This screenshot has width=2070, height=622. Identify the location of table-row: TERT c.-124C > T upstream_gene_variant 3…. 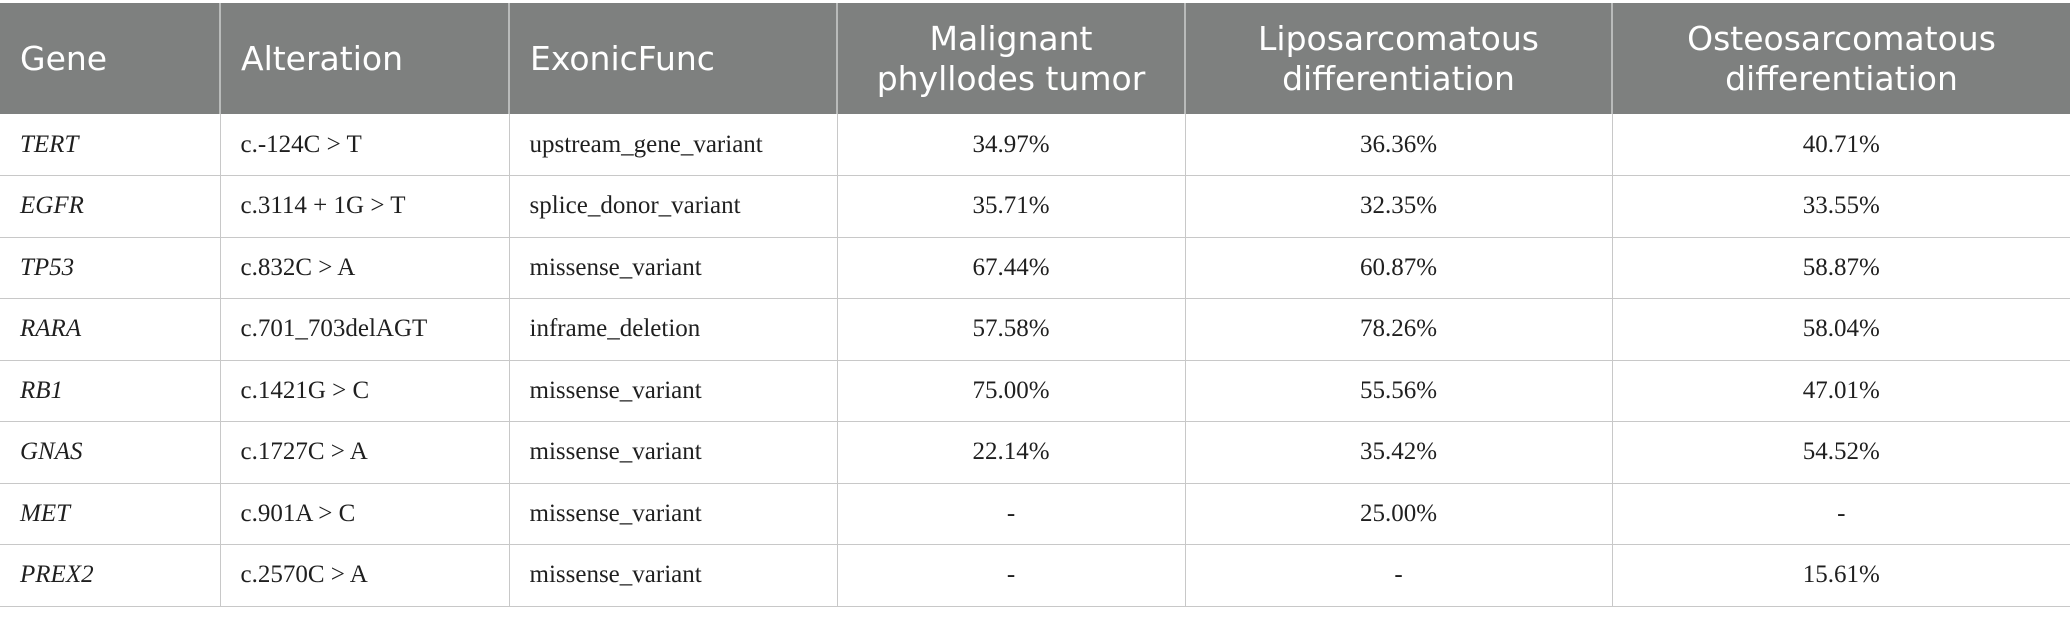
(1035, 145).